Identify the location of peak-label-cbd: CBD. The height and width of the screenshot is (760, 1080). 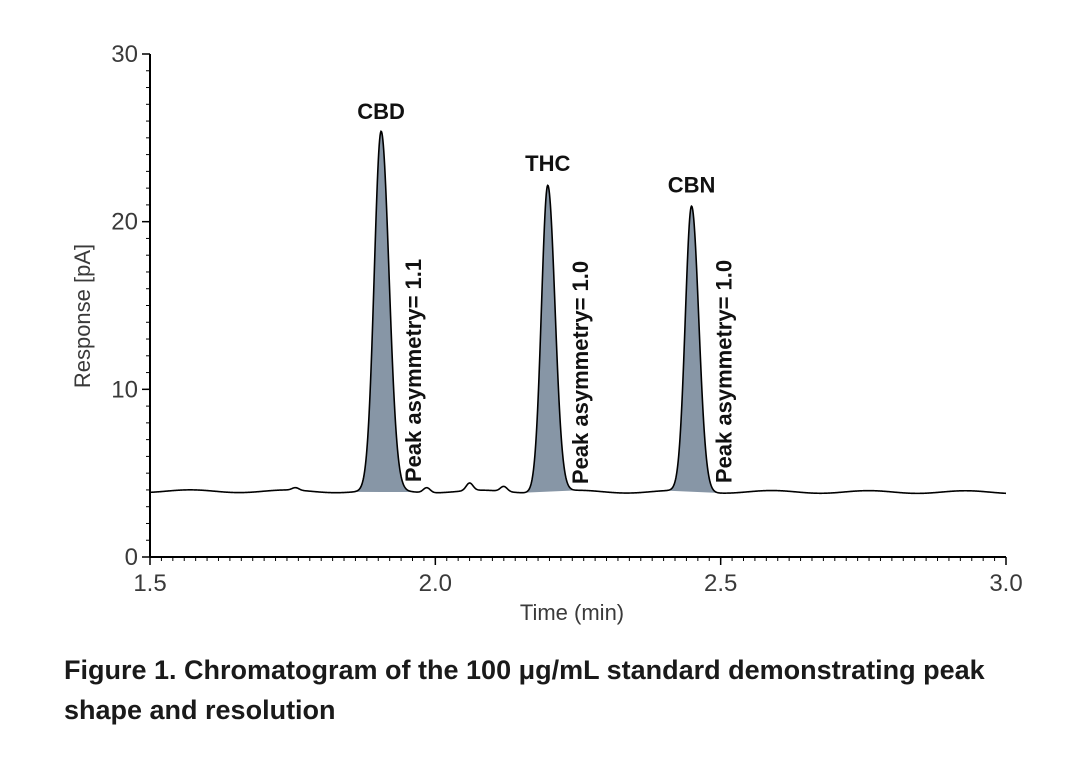
(381, 111).